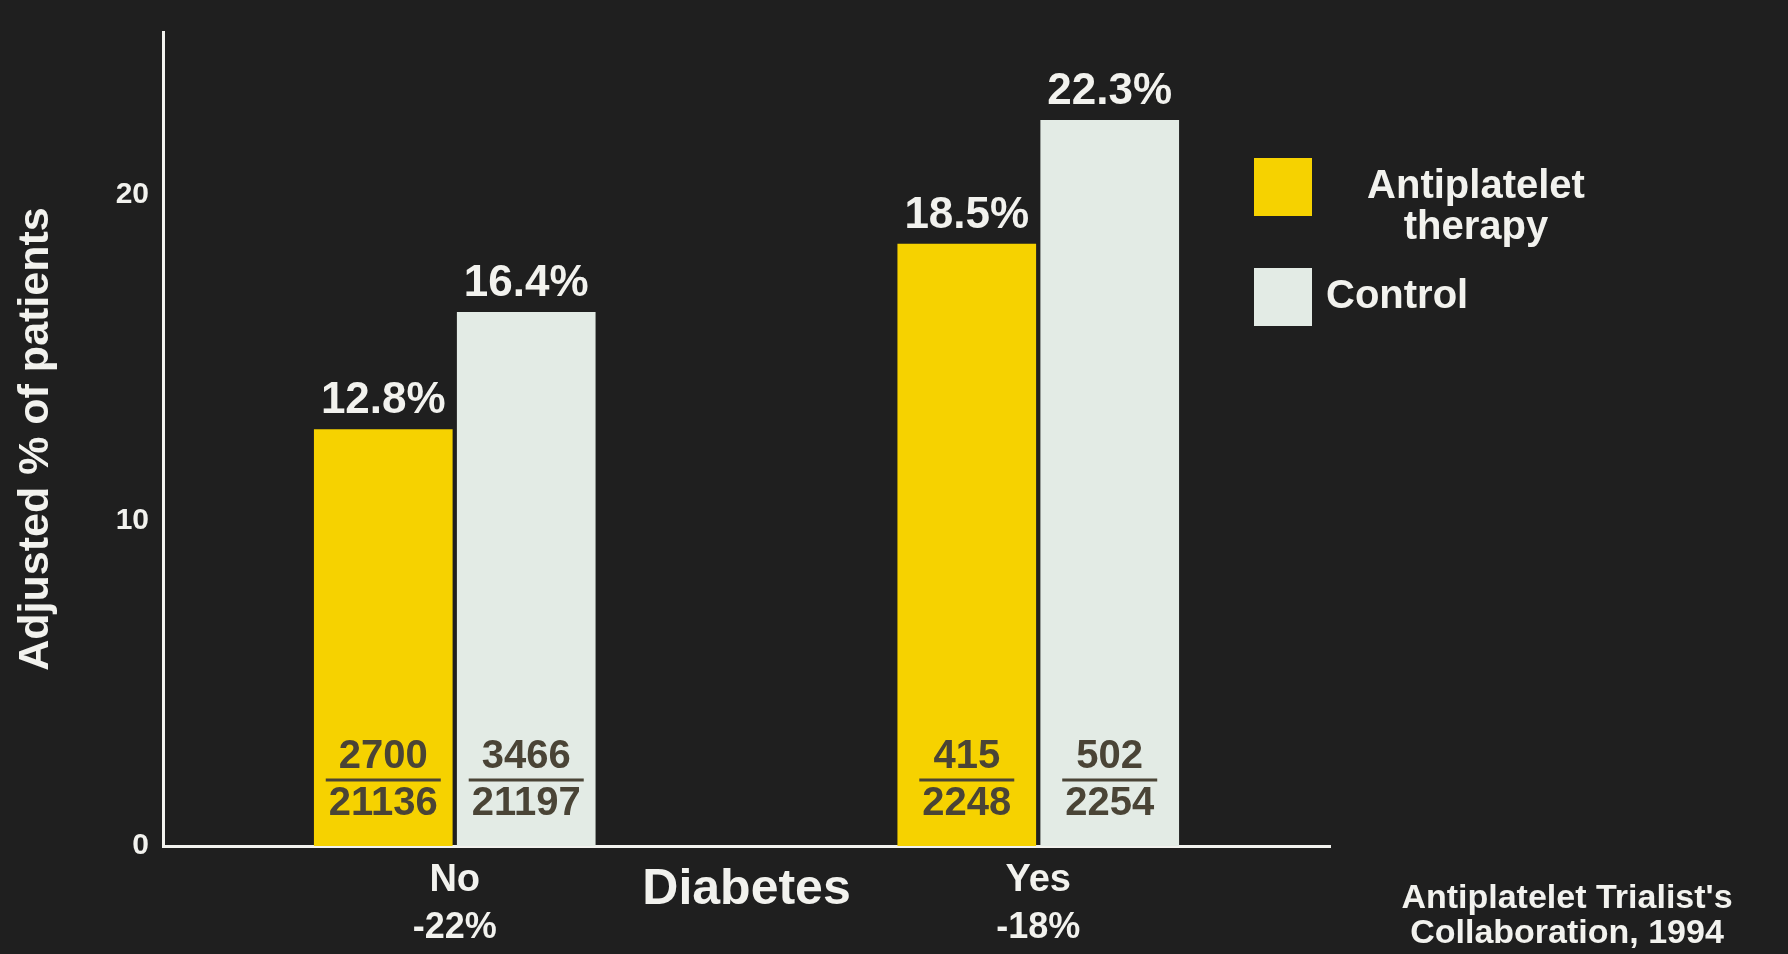 This screenshot has width=1788, height=954. I want to click on annotation: 2700, so click(383, 754).